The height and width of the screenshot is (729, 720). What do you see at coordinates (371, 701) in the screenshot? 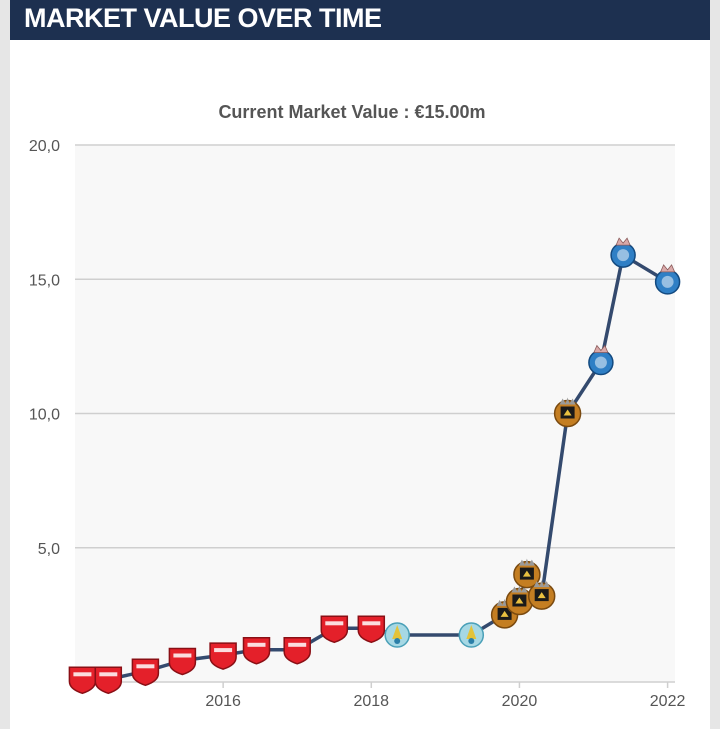
I see `x-tick-label: 2018` at bounding box center [371, 701].